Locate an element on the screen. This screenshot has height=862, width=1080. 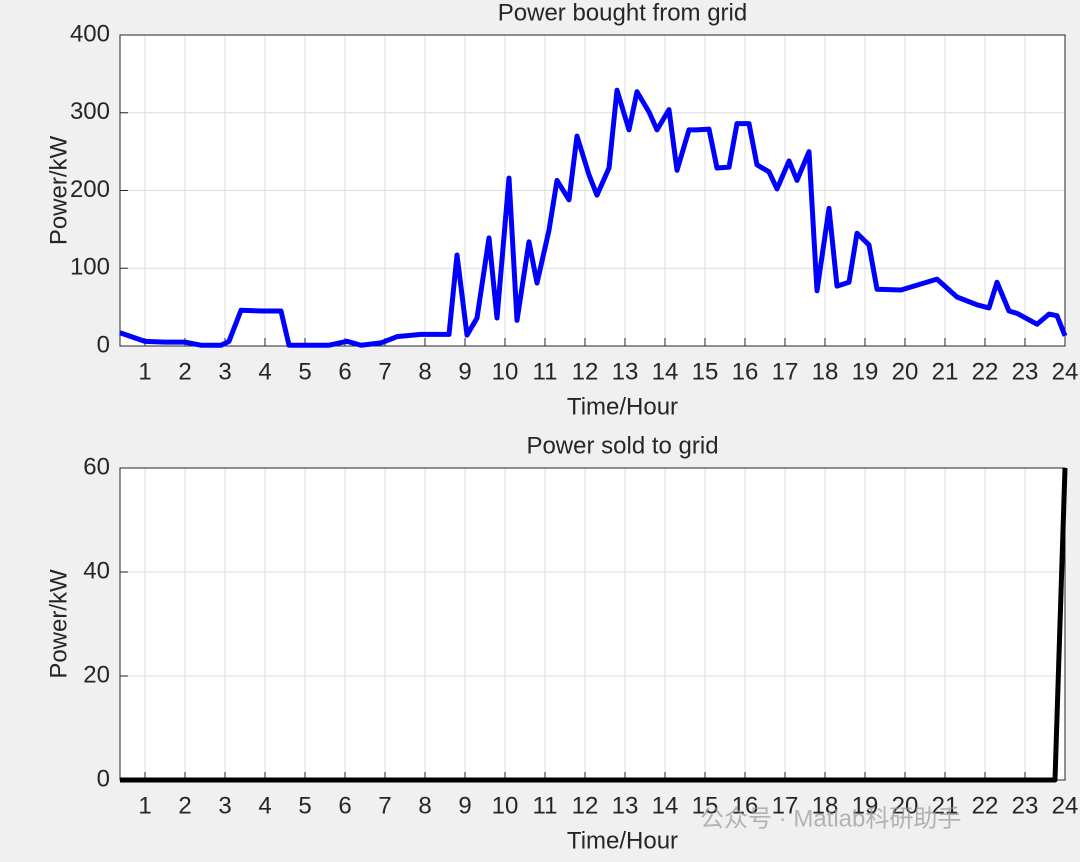
chart-title: Power sold to grid is located at coordinates (622, 445).